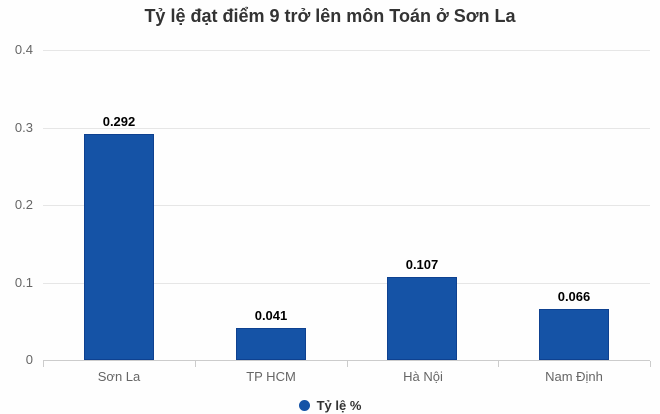 Image resolution: width=660 pixels, height=414 pixels. I want to click on x-axis-line, so click(346, 360).